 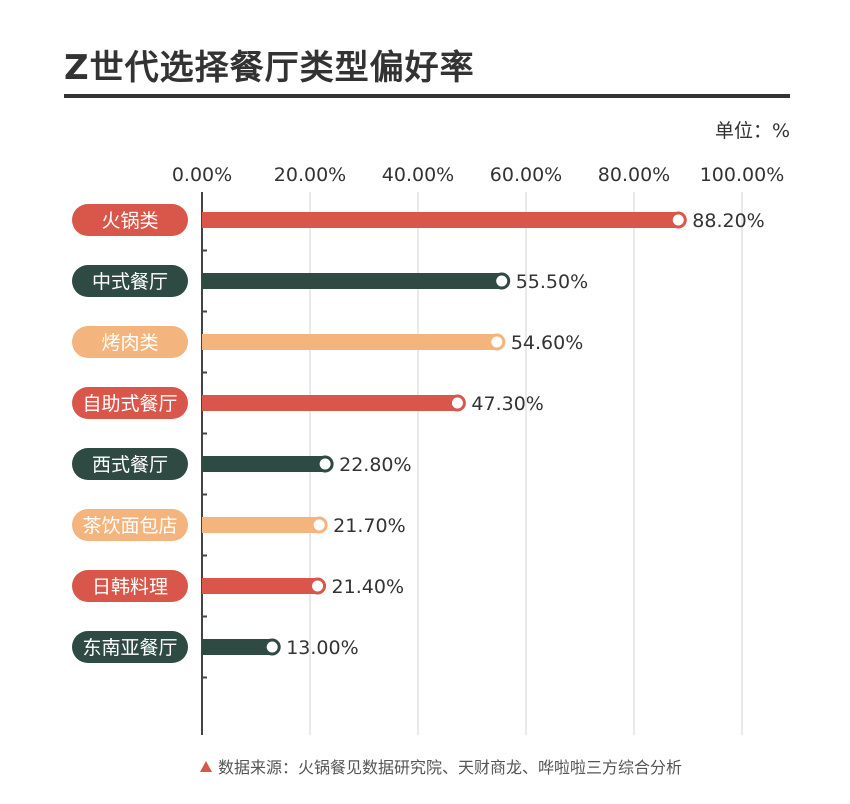 I want to click on data-source-note: 数据来源：火锅餐见数据研究院、天财商龙、哗啦啦三方综合分析, so click(x=441, y=766).